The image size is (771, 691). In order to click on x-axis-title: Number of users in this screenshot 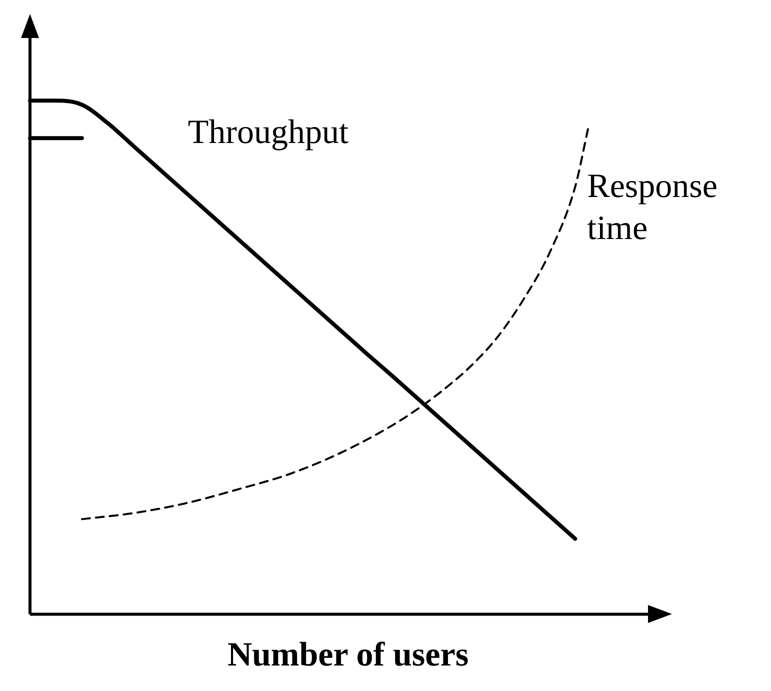, I will do `click(348, 655)`.